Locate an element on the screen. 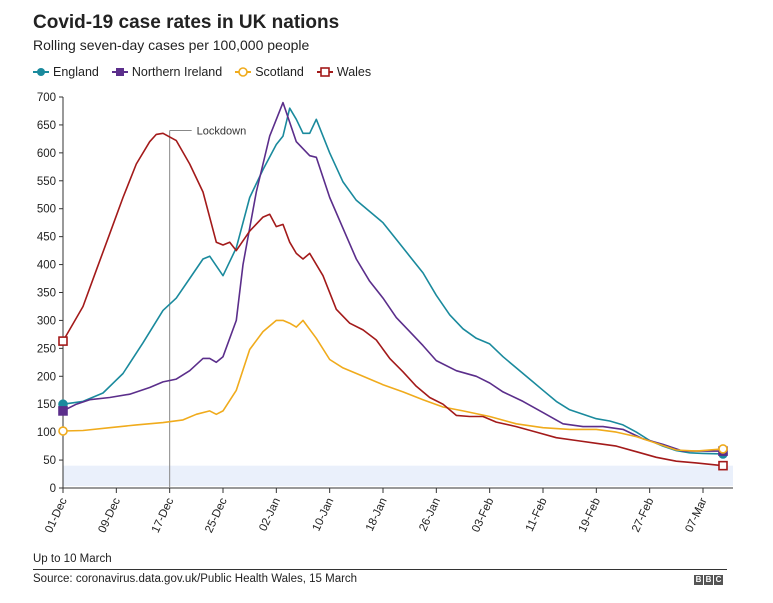  y-tick-label: 350 is located at coordinates (46, 294).